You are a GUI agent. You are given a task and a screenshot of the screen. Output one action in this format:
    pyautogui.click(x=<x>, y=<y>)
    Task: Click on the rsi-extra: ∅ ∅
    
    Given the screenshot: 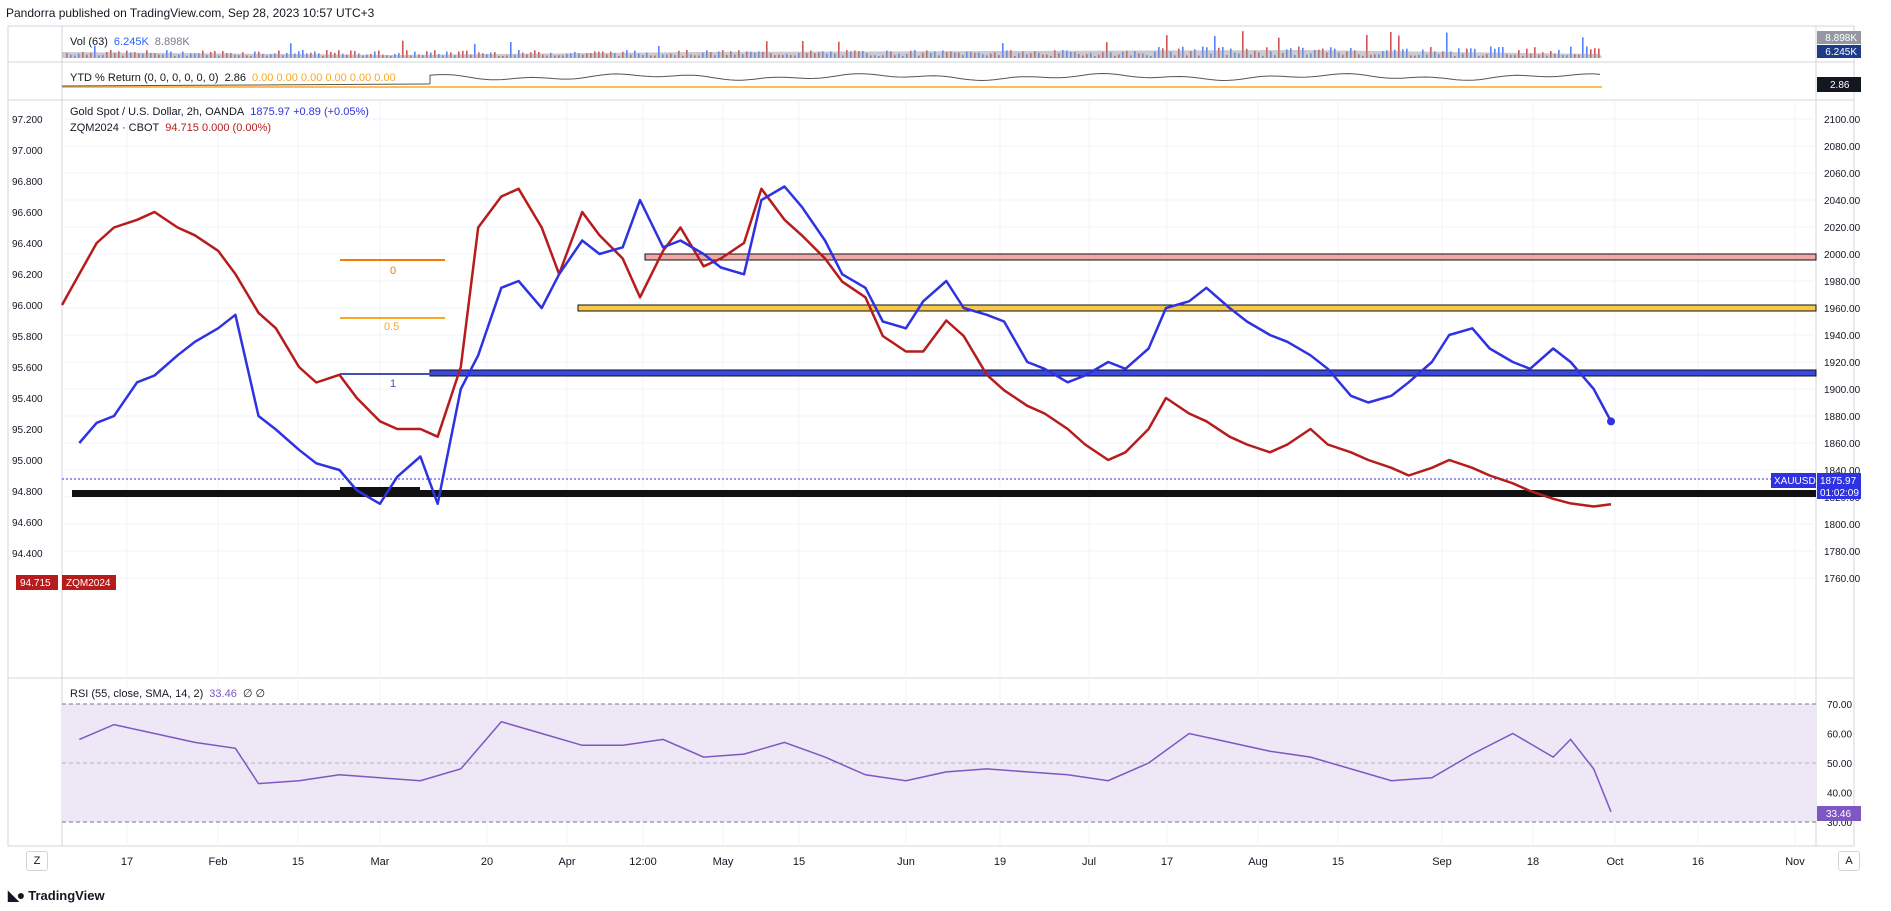 What is the action you would take?
    pyautogui.click(x=254, y=694)
    